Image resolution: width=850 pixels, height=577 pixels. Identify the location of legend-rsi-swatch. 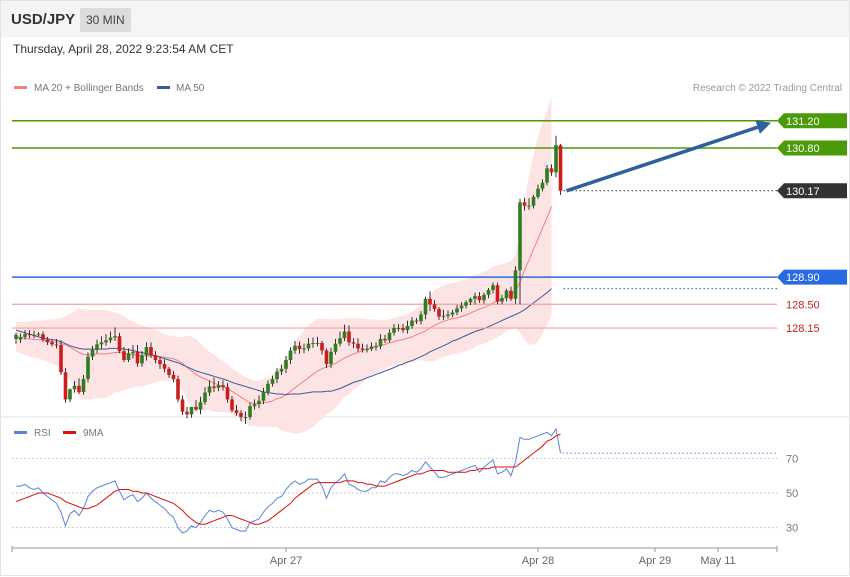
(20, 432).